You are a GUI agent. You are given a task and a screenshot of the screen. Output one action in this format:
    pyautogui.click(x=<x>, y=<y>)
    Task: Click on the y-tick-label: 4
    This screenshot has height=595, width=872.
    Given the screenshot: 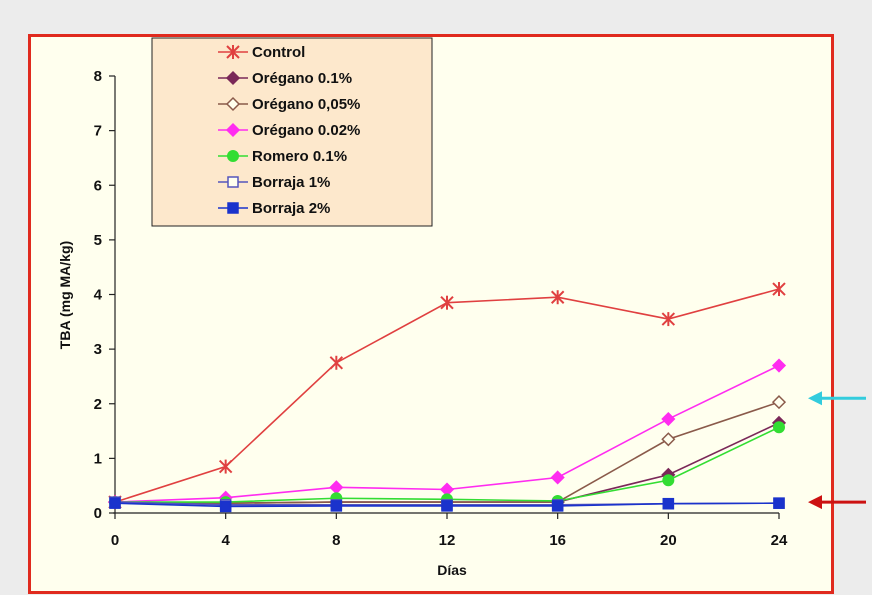 What is the action you would take?
    pyautogui.click(x=98, y=295)
    